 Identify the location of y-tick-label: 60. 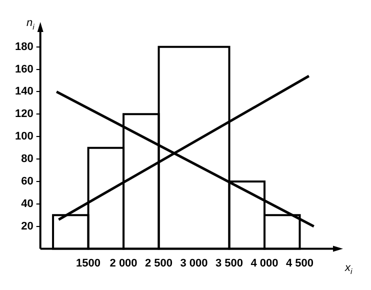
(27, 182).